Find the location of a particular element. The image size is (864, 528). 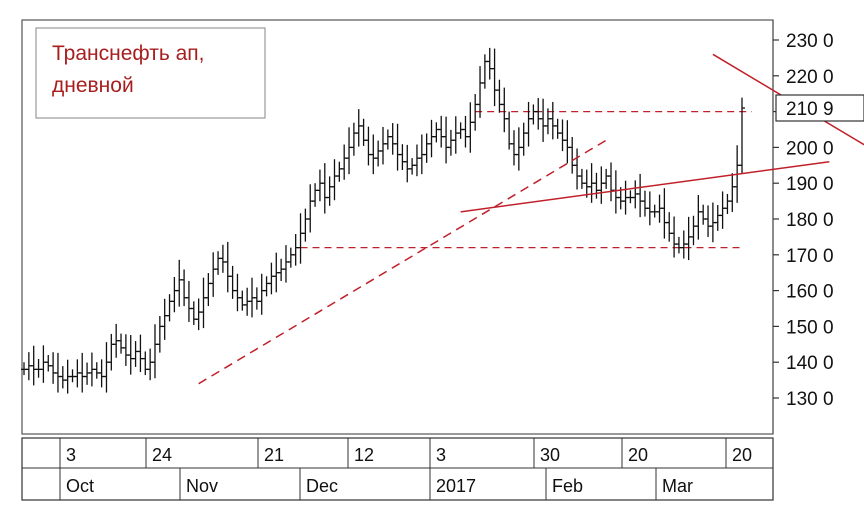

chart-title: Транснефть ап, дневной is located at coordinates (150, 73).